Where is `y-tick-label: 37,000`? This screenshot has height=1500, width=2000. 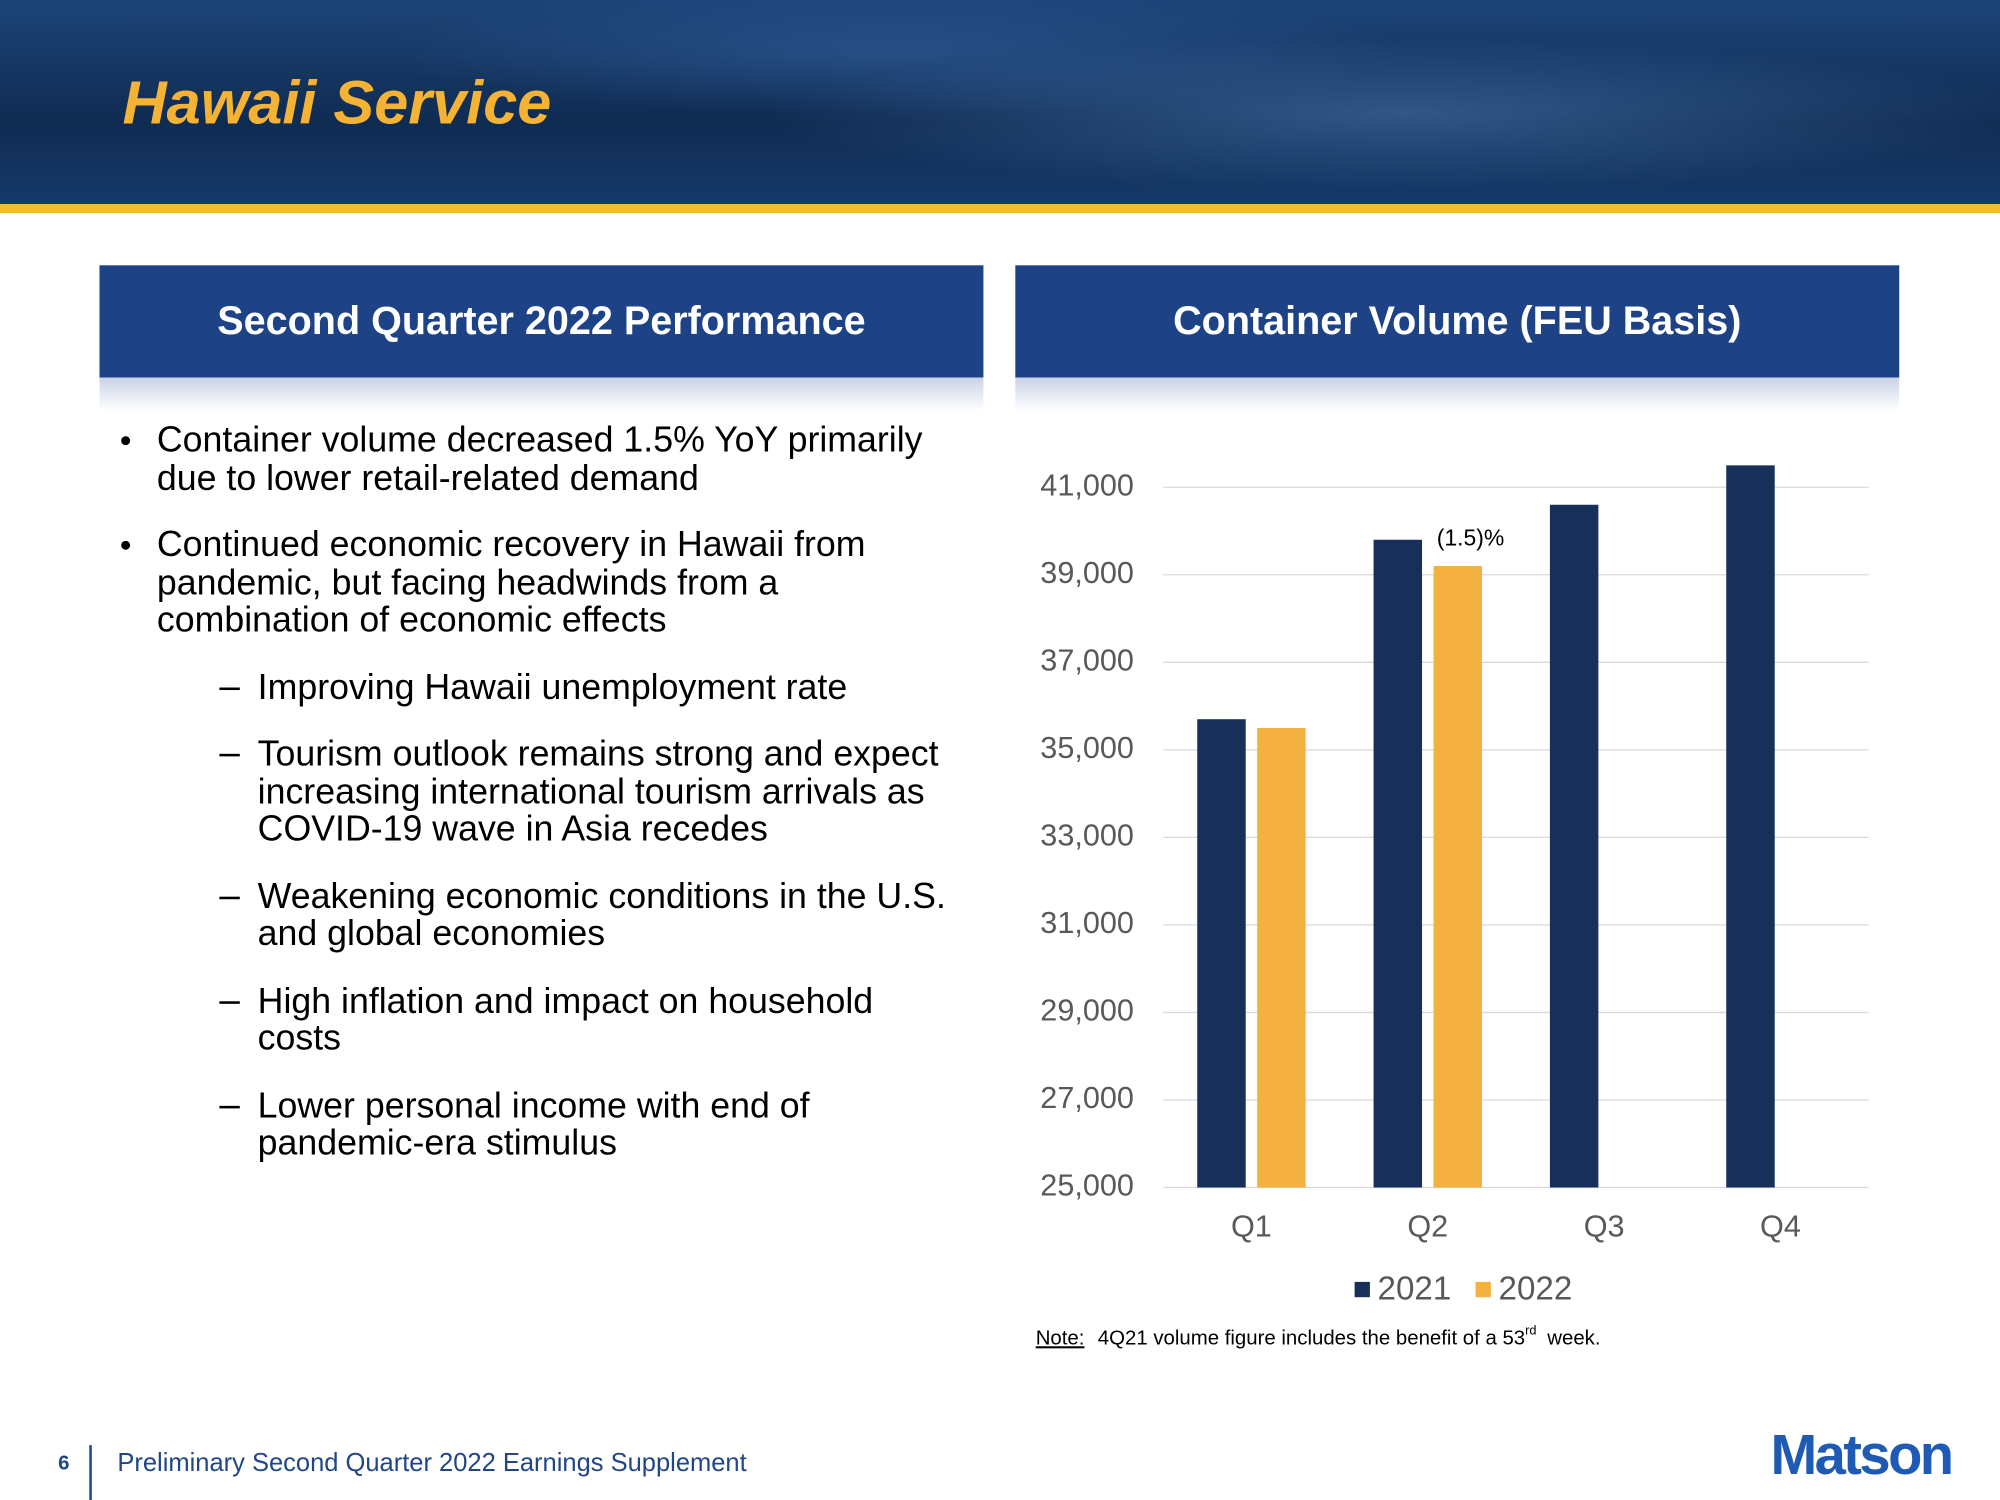 y-tick-label: 37,000 is located at coordinates (1087, 660).